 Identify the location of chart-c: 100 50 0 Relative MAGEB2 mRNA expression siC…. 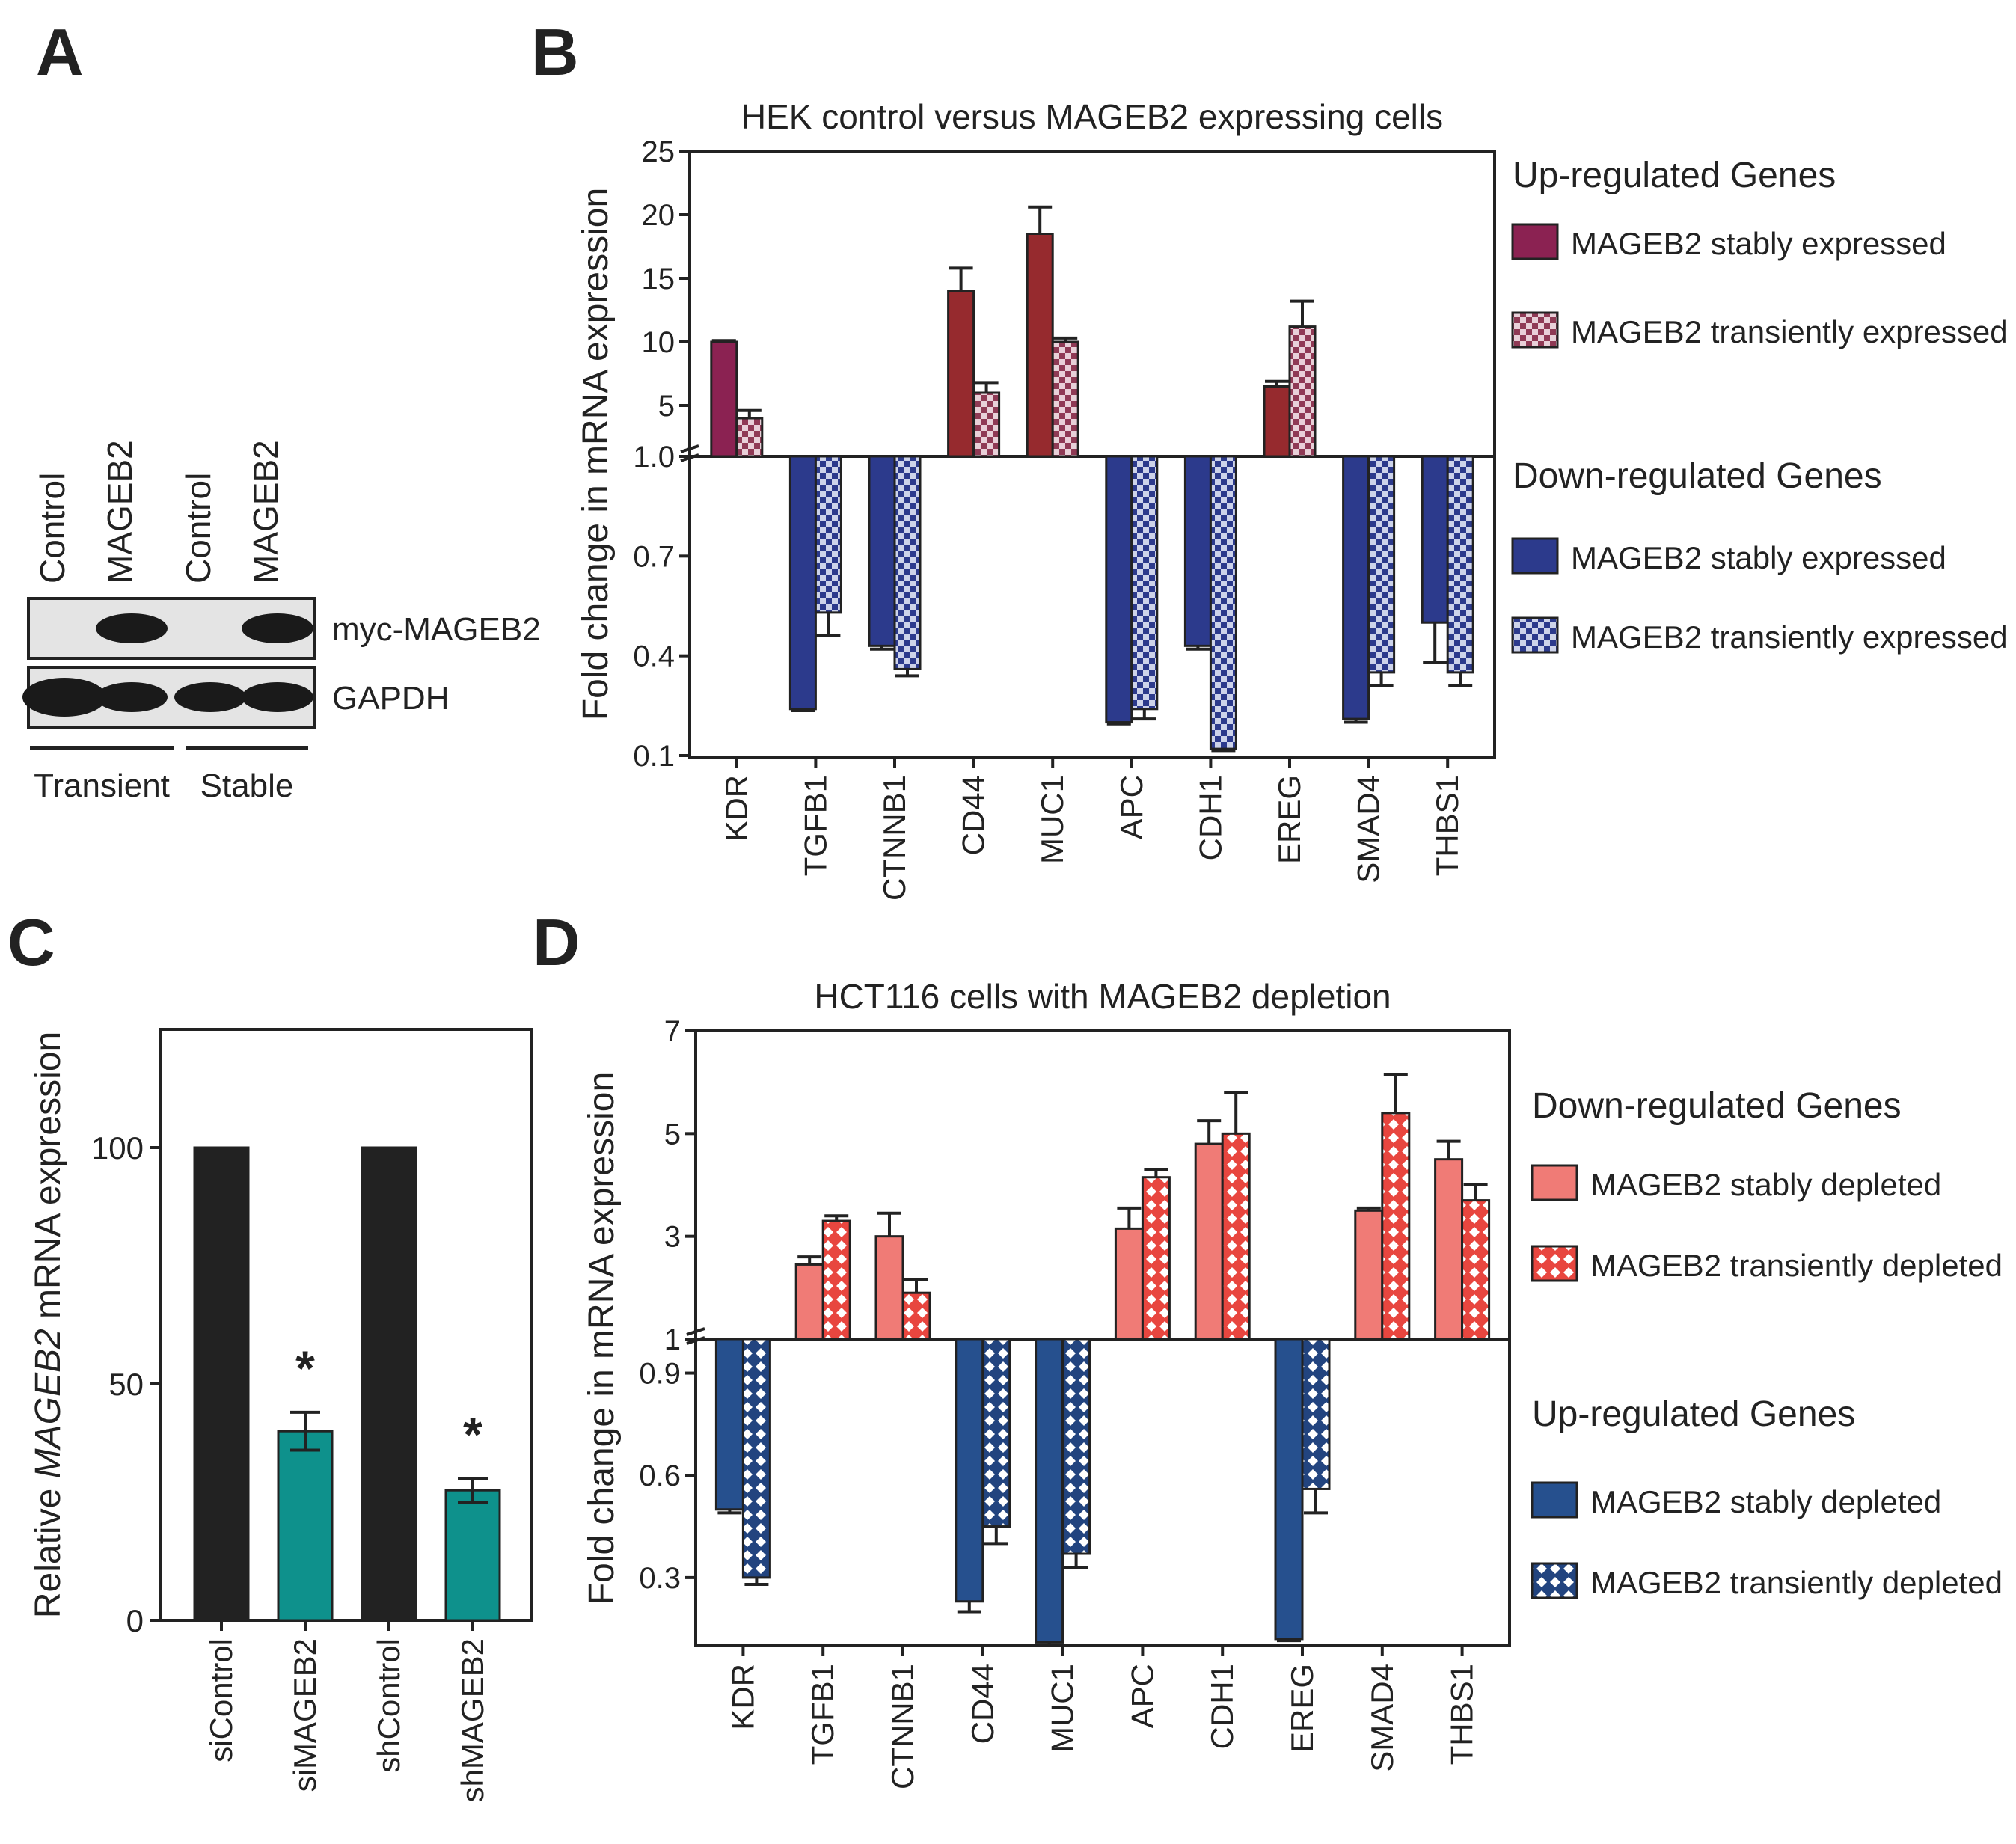
(280, 1415).